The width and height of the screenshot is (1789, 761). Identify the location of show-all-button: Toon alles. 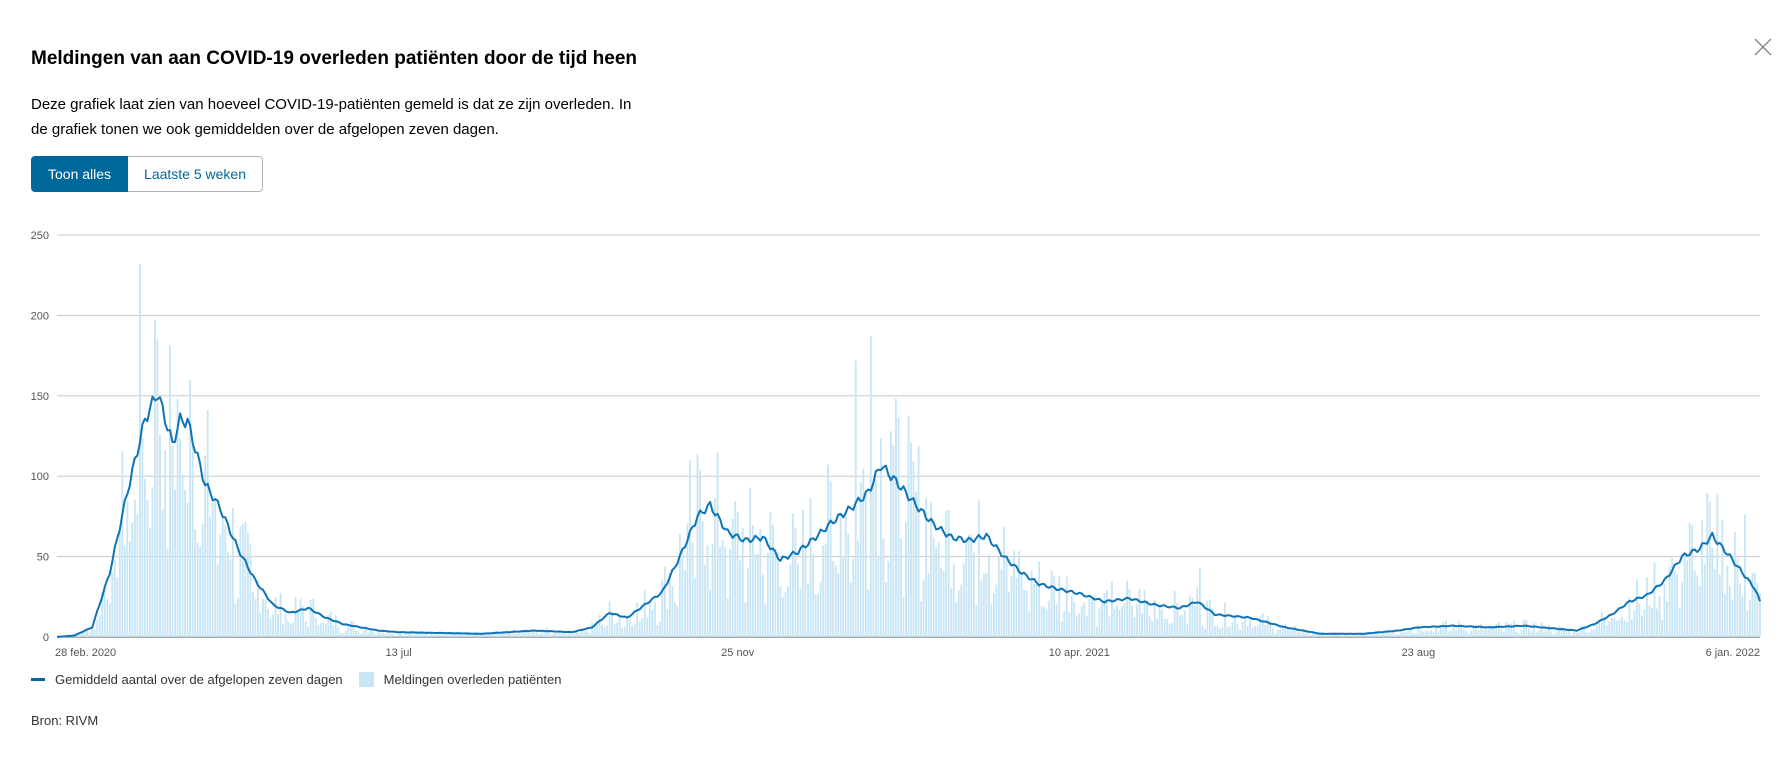
(80, 174).